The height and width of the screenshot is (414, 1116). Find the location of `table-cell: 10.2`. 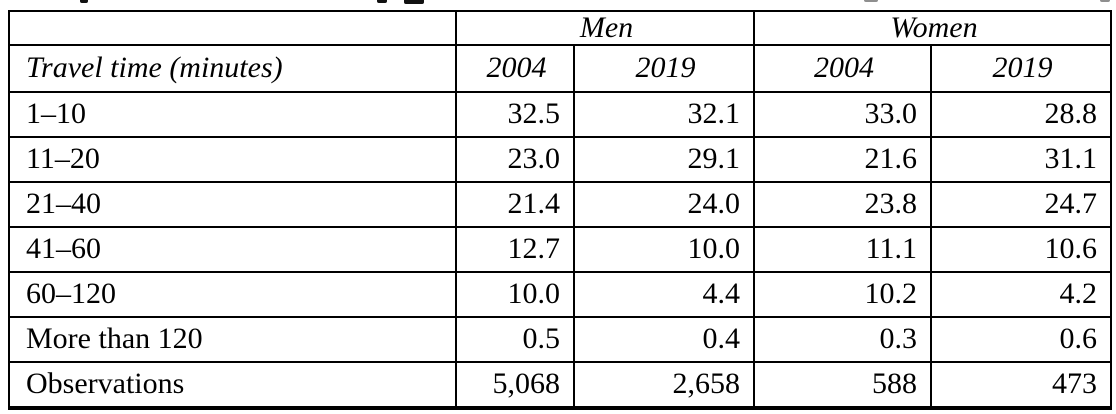

table-cell: 10.2 is located at coordinates (842, 294).